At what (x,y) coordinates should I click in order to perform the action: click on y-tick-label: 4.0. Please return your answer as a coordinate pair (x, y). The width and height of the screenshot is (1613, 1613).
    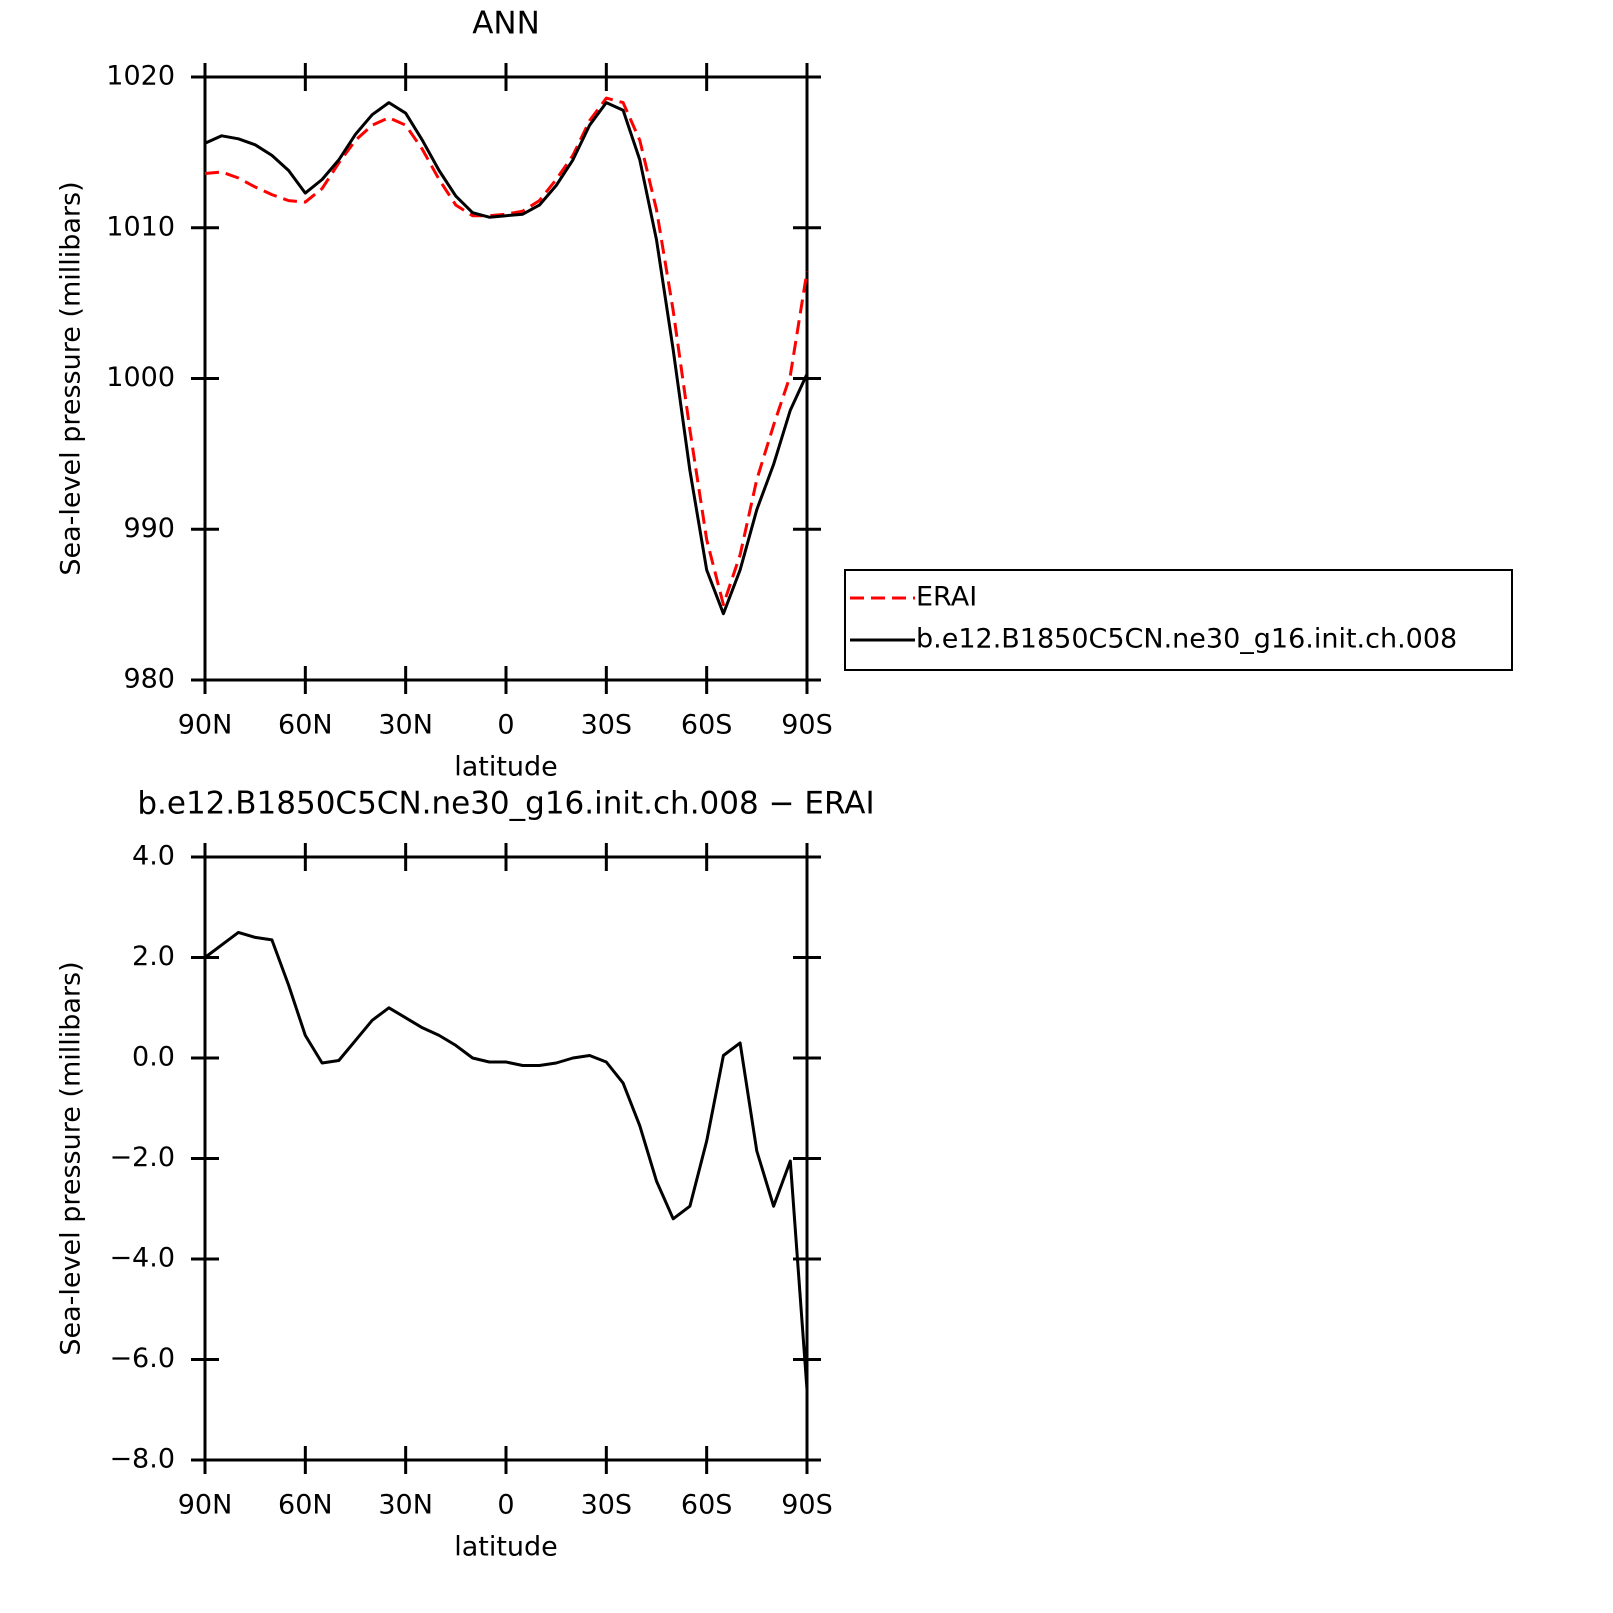
    Looking at the image, I should click on (153, 856).